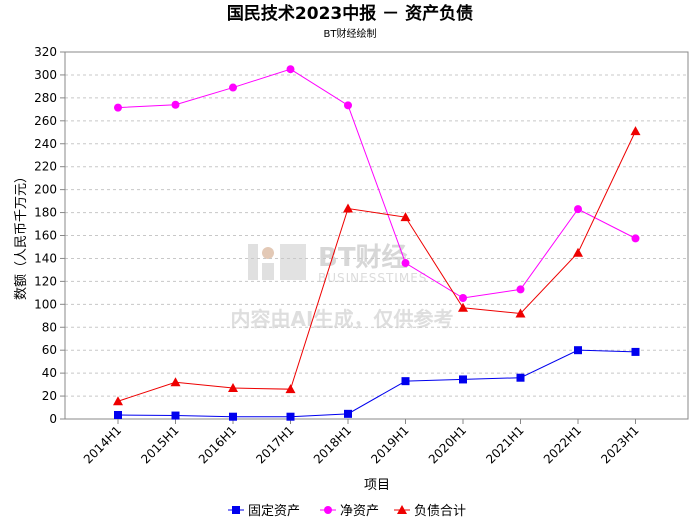  What do you see at coordinates (342, 286) in the screenshot?
I see `watermark: BT财经 BUSINESSTIMES 内容由AI生成，仅供参考` at bounding box center [342, 286].